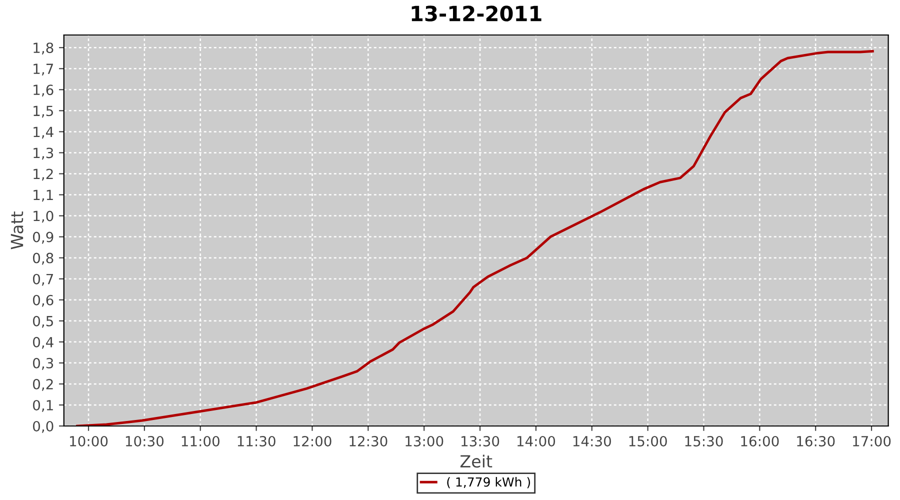 The width and height of the screenshot is (900, 500). What do you see at coordinates (816, 441) in the screenshot?
I see `x-tick-label: 16:30` at bounding box center [816, 441].